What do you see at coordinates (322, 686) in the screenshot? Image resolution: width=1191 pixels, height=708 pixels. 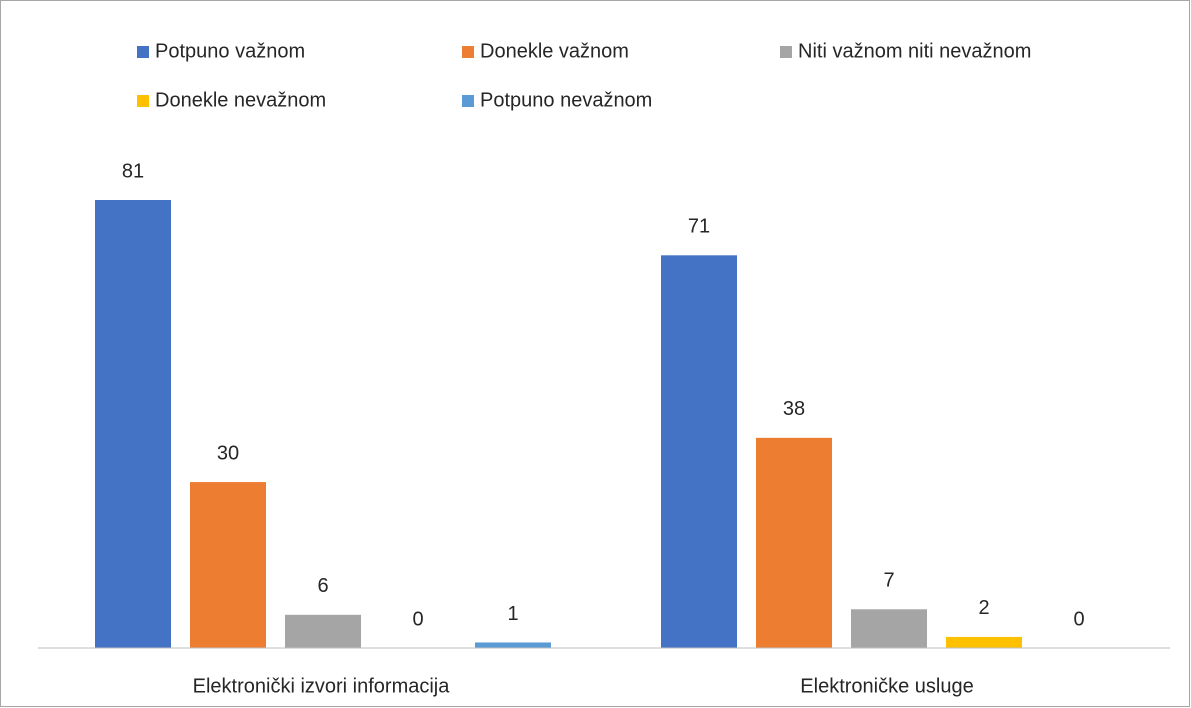 I see `x-tick-label: Elektronički izvori informacija` at bounding box center [322, 686].